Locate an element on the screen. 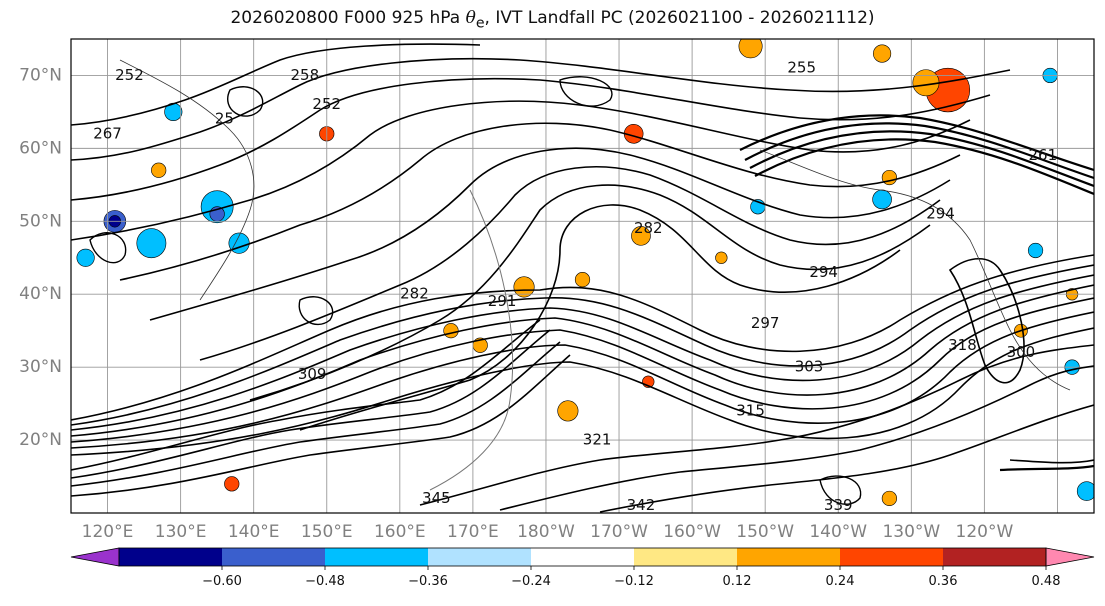  colorbar-frame is located at coordinates (582, 557).